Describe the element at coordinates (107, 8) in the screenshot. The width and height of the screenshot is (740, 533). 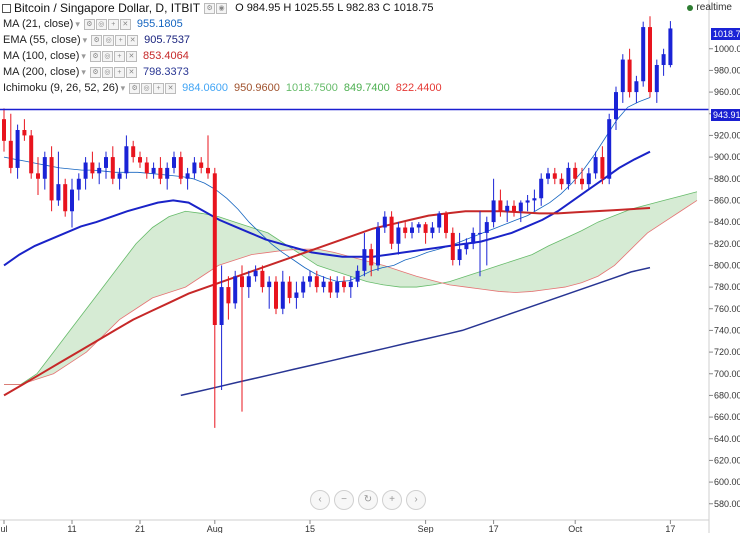
I see `symbol-title: Bitcoin / Singapore Dollar, D, ITBIT` at that location.